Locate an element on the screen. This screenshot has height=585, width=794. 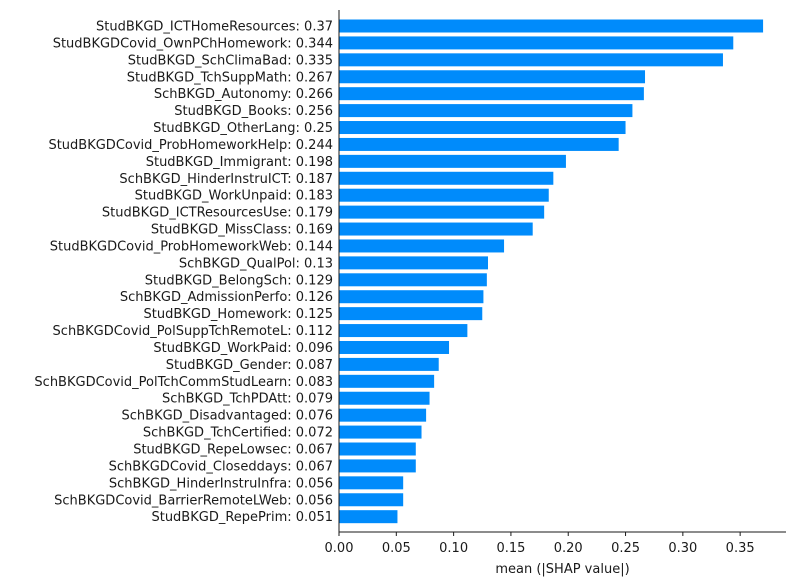
y-tick-label: StudBKGDCovid_ProbHomeworkWeb: 0.144 is located at coordinates (191, 246).